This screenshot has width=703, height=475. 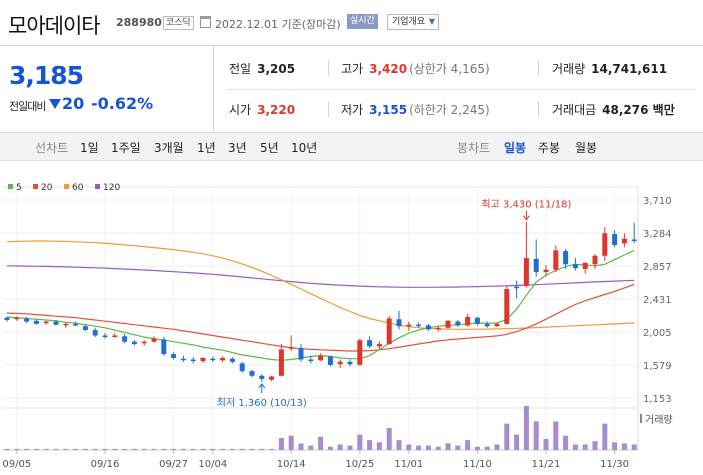 What do you see at coordinates (10, 186) in the screenshot?
I see `legend-swatch` at bounding box center [10, 186].